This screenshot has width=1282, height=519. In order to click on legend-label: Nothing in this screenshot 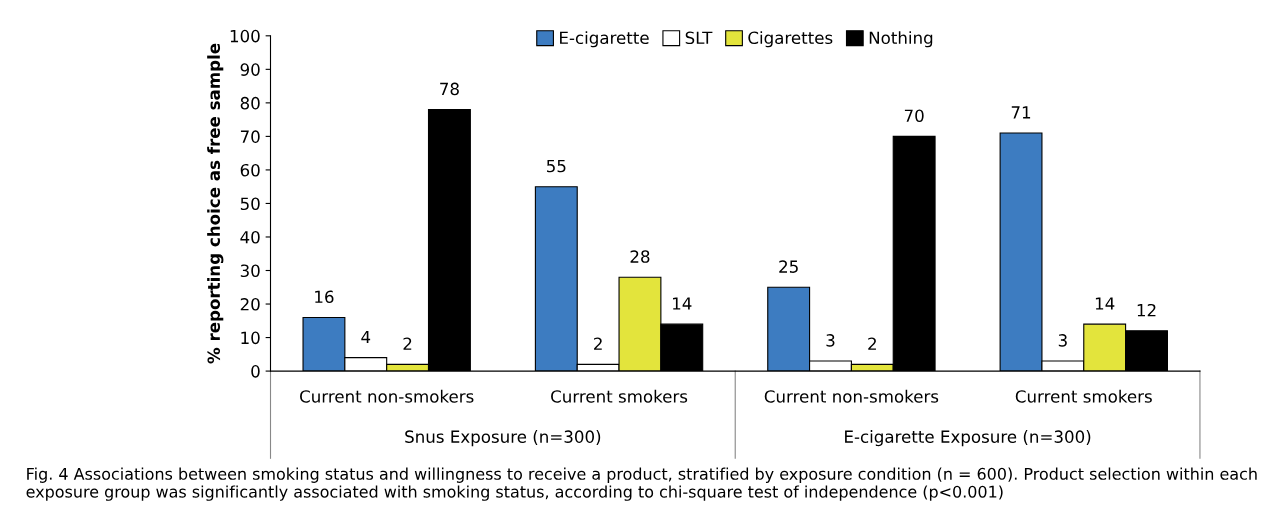, I will do `click(901, 39)`.